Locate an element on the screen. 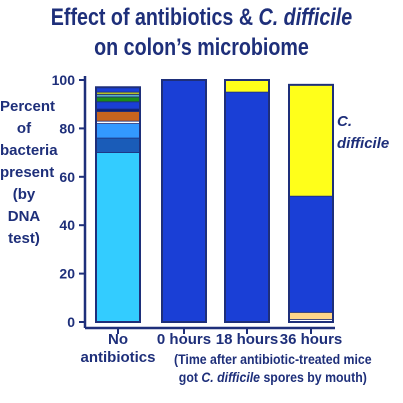  y-axis-label-line: of is located at coordinates (24, 128).